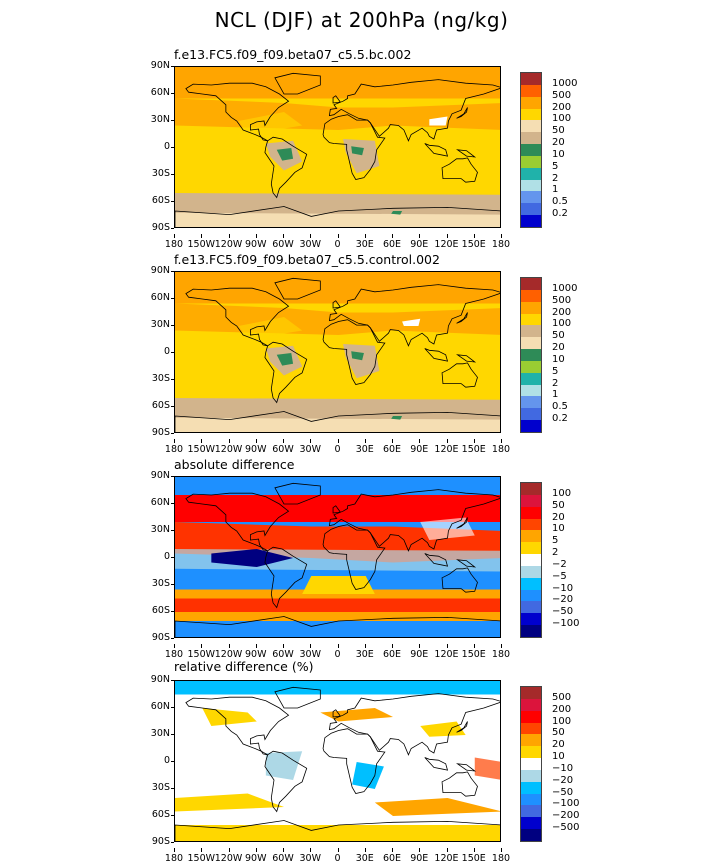 The image size is (723, 865). What do you see at coordinates (228, 654) in the screenshot?
I see `x-tick-label: 120W` at bounding box center [228, 654].